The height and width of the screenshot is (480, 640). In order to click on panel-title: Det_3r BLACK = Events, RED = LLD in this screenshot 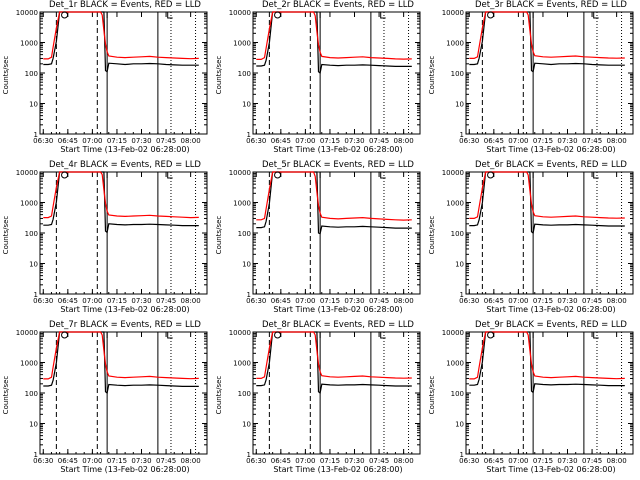, I will do `click(551, 5)`.